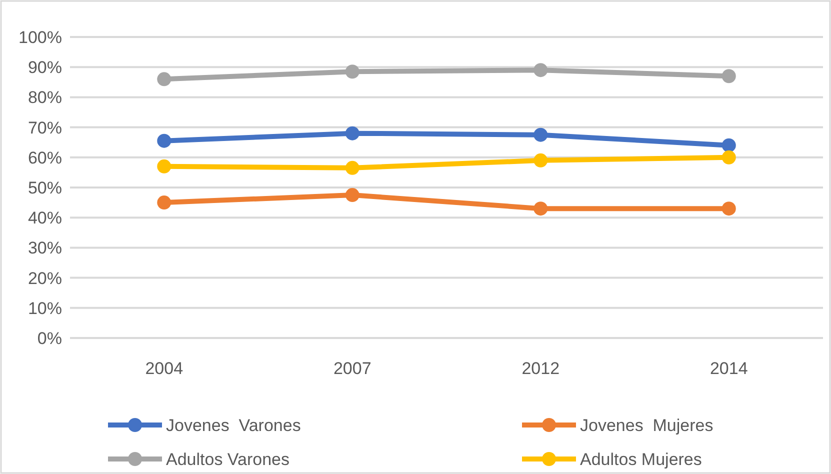 The image size is (831, 474). What do you see at coordinates (45, 98) in the screenshot?
I see `y-tick-label: 80%` at bounding box center [45, 98].